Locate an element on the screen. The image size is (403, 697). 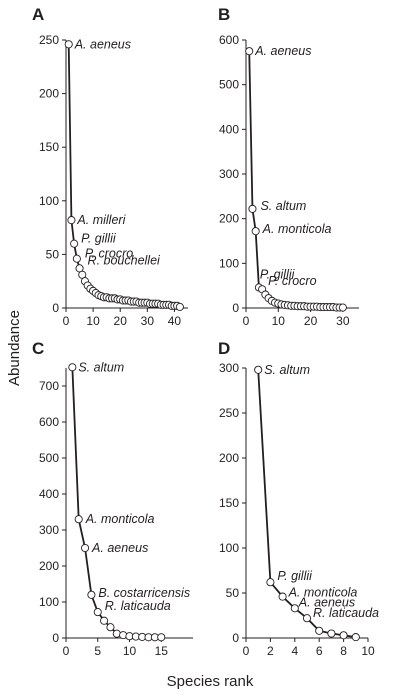
panel-letter: A is located at coordinates (38, 14).